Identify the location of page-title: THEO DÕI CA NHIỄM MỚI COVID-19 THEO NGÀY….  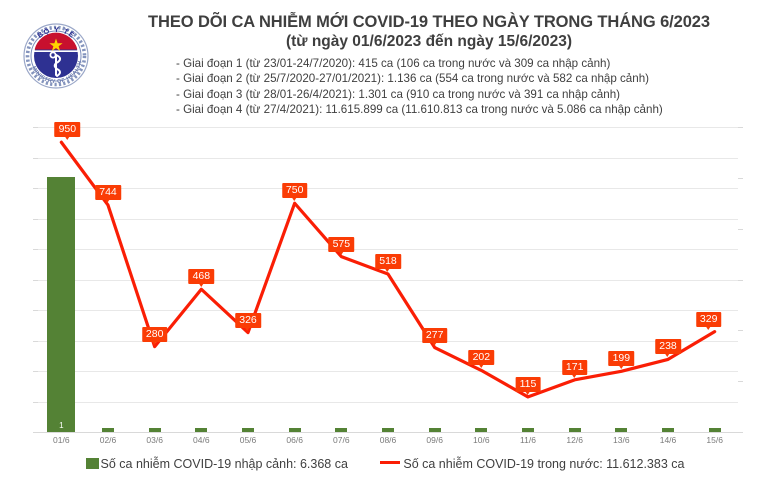
(429, 22).